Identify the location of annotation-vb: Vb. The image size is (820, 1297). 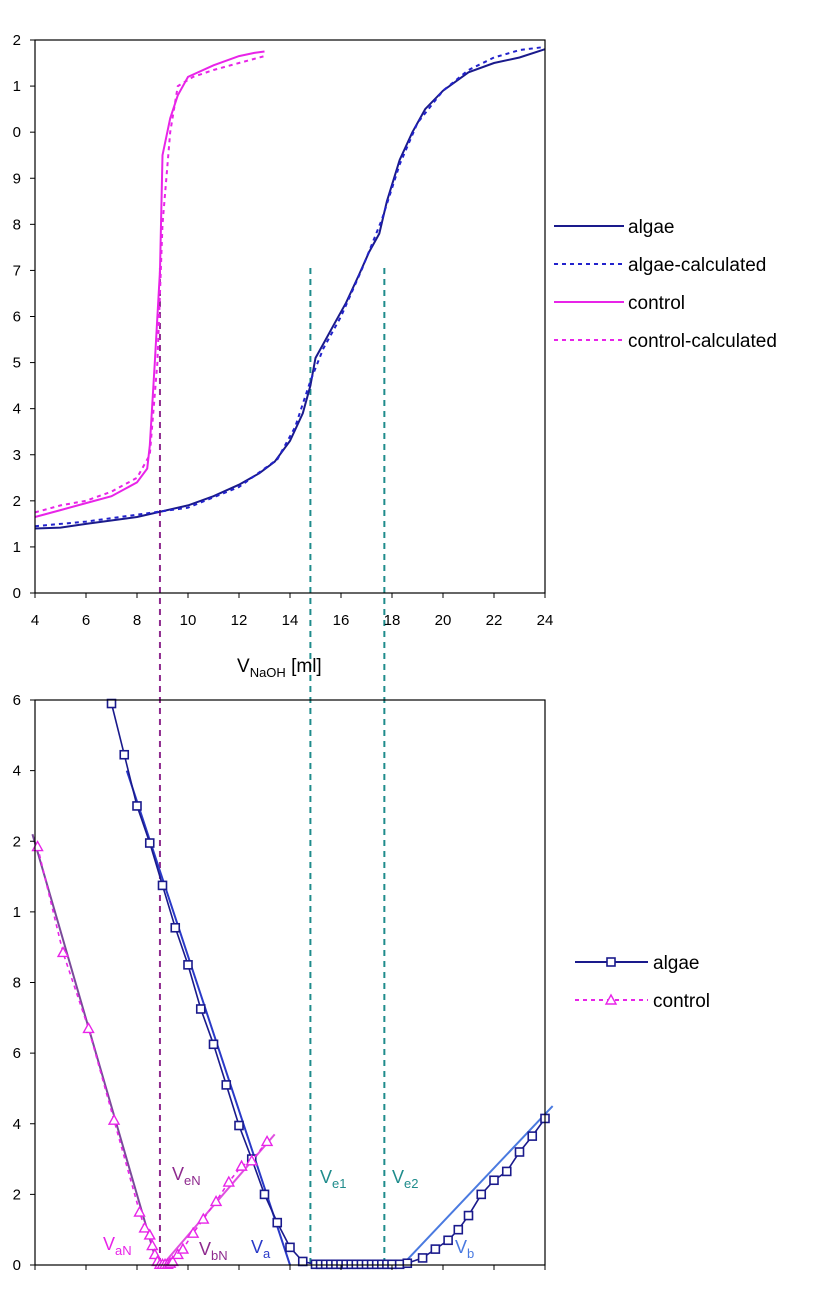
(464, 1249).